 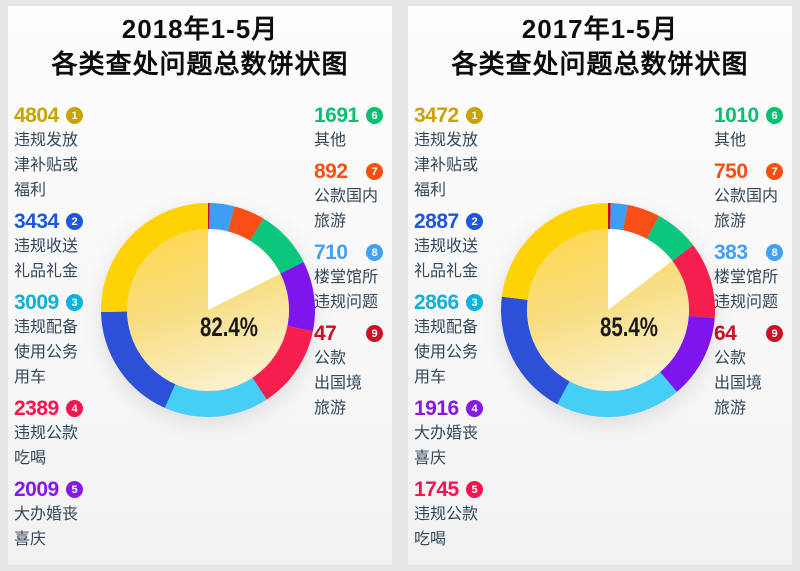 What do you see at coordinates (436, 221) in the screenshot?
I see `legend-value: 2887` at bounding box center [436, 221].